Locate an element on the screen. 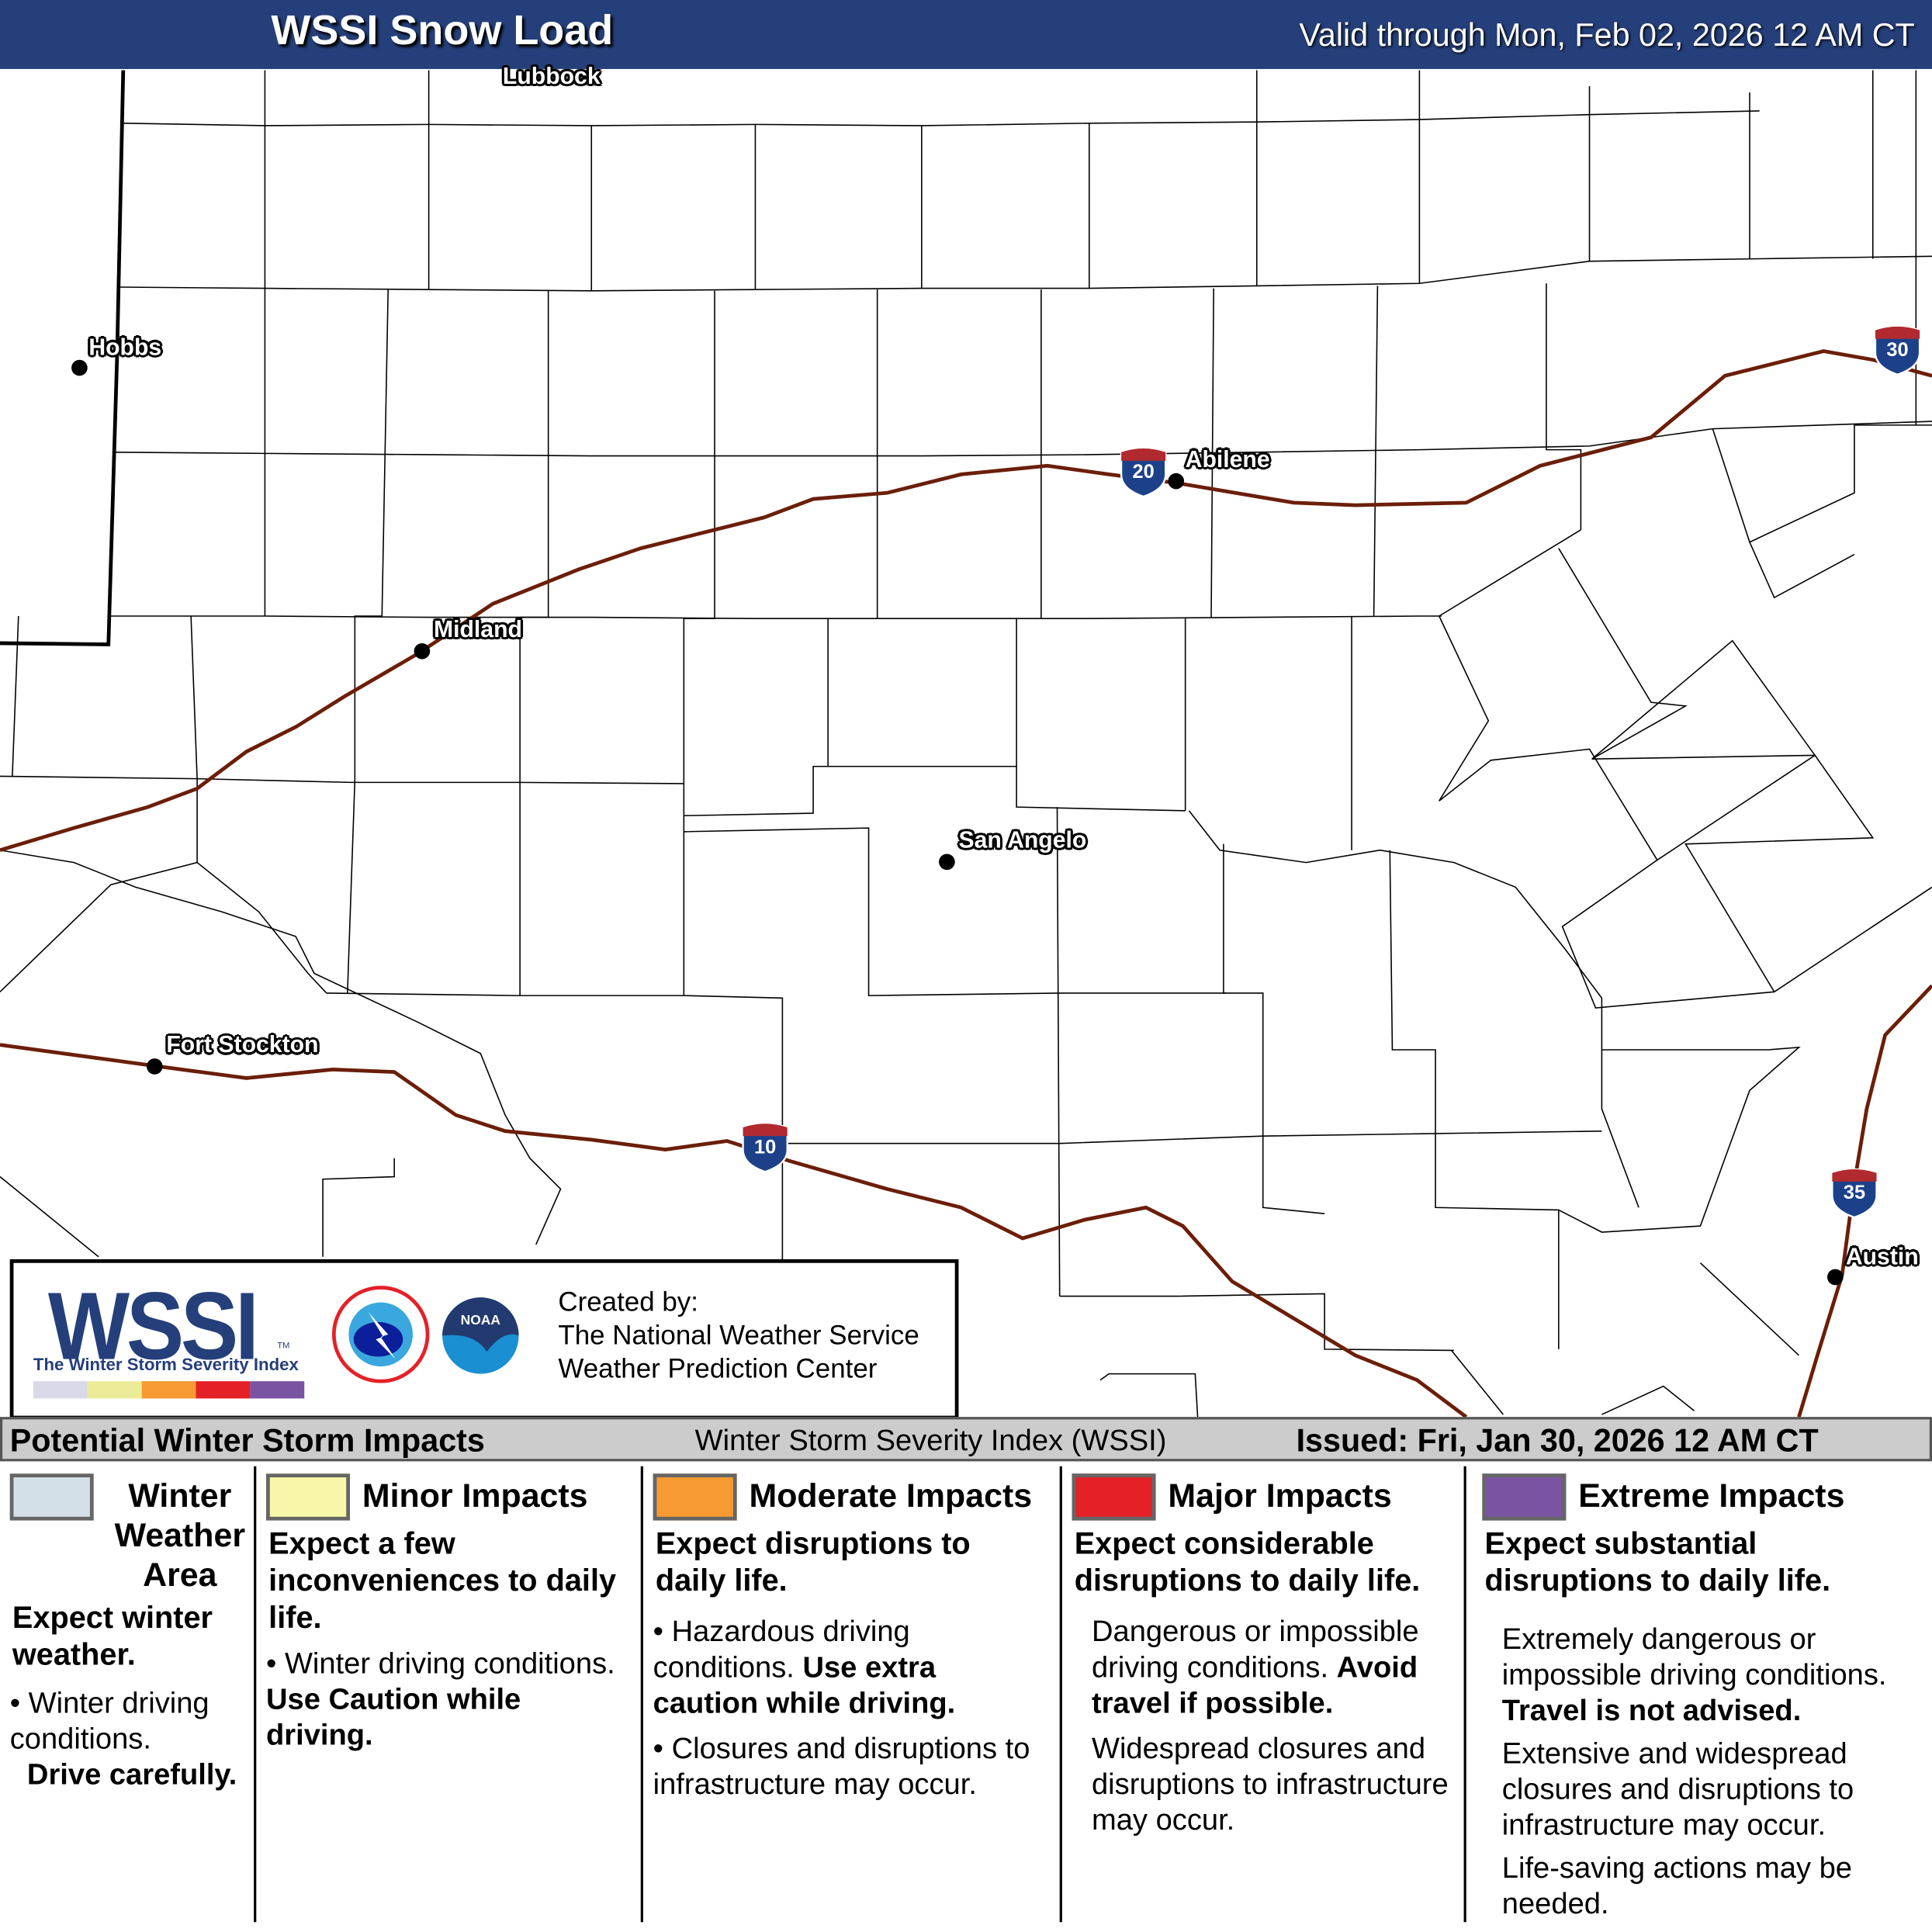 This screenshot has height=1932, width=1932. emphasis-text: Avoid travel if possible. is located at coordinates (1254, 1685).